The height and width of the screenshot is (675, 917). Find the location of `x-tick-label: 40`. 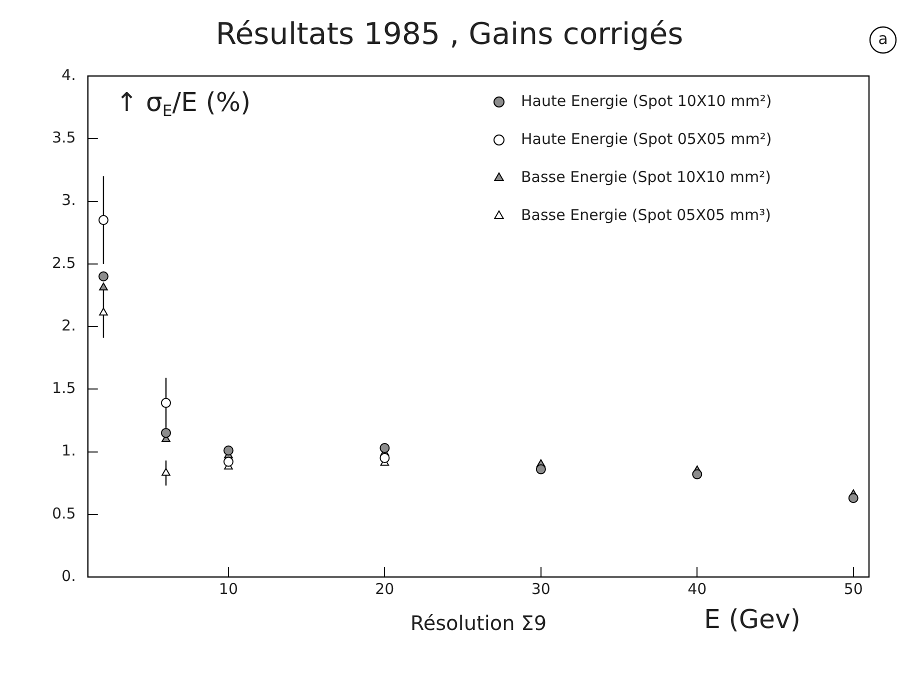

x-tick-label: 40 is located at coordinates (697, 589).